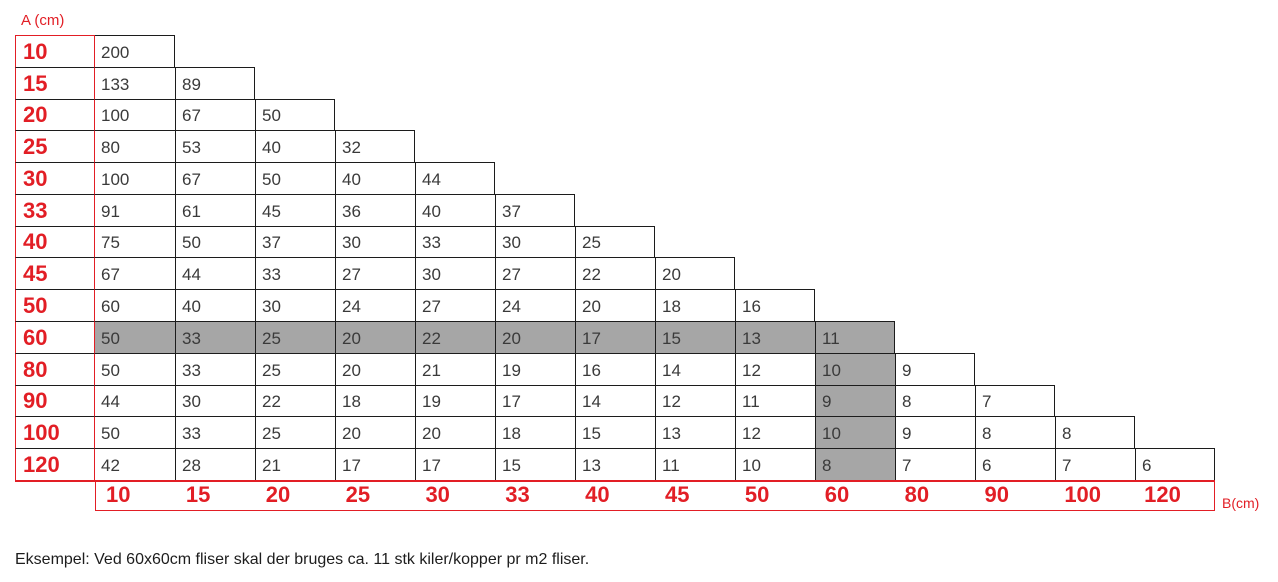 The image size is (1278, 582). What do you see at coordinates (597, 494) in the screenshot?
I see `col-label: 40` at bounding box center [597, 494].